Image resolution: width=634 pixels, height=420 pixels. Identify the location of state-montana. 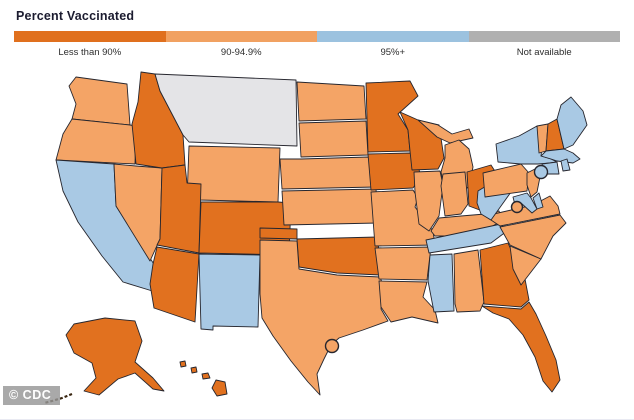
(226, 110).